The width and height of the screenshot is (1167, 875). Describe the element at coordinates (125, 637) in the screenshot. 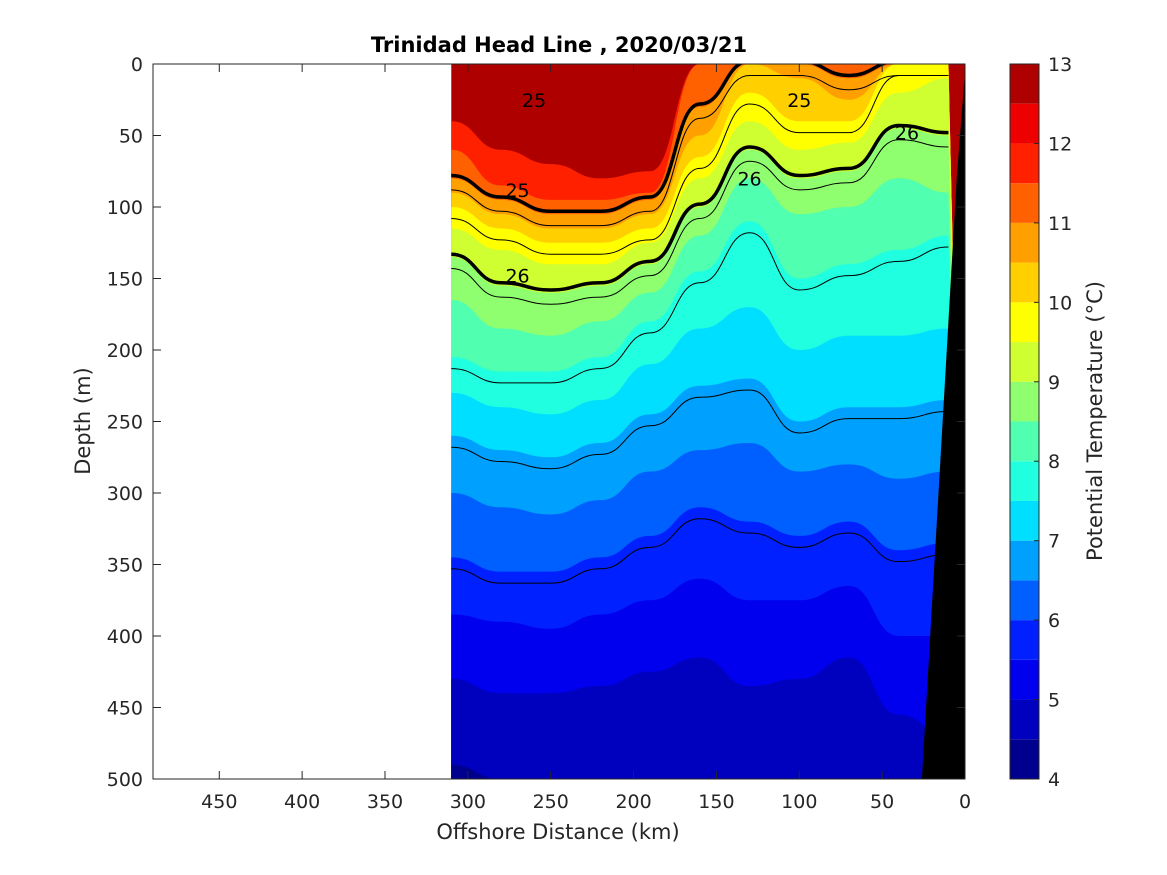

I see `y-tick-label: 400` at that location.